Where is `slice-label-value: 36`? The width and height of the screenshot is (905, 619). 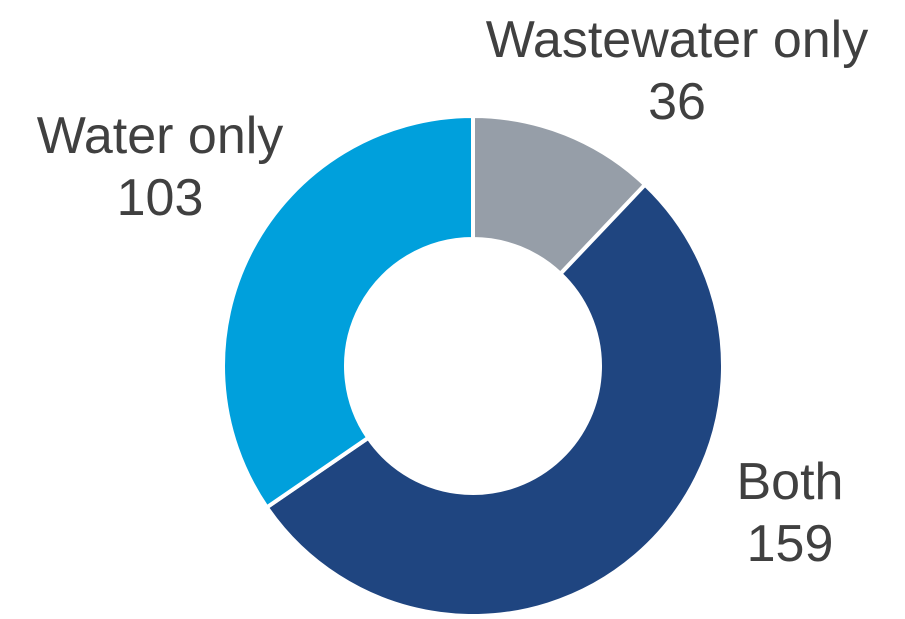 slice-label-value: 36 is located at coordinates (677, 102).